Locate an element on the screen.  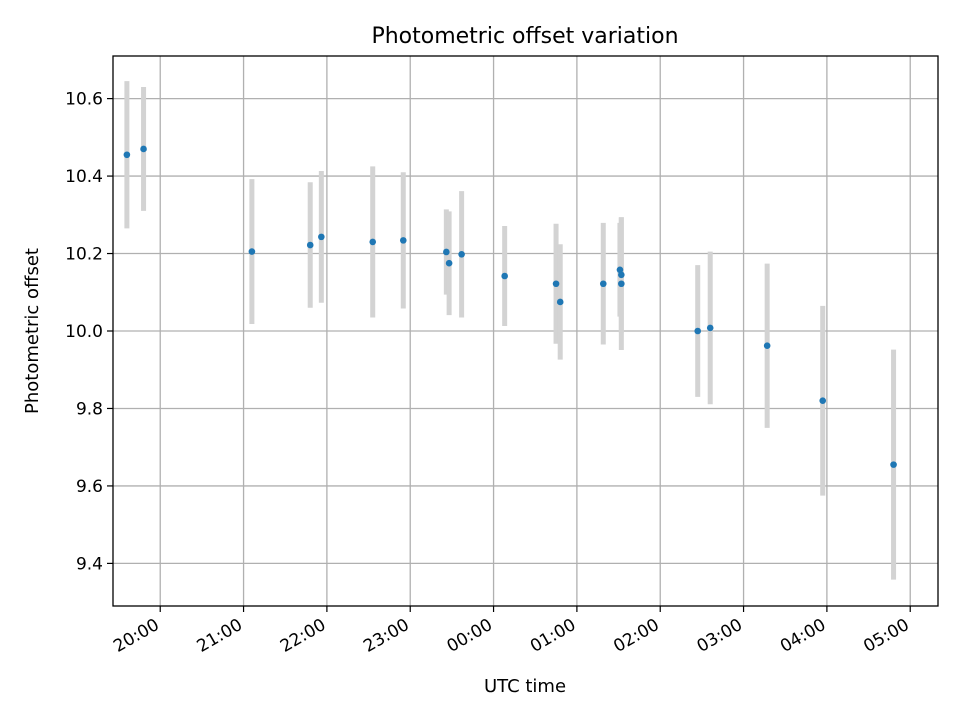
x-tick-label: 03:00 is located at coordinates (720, 636).